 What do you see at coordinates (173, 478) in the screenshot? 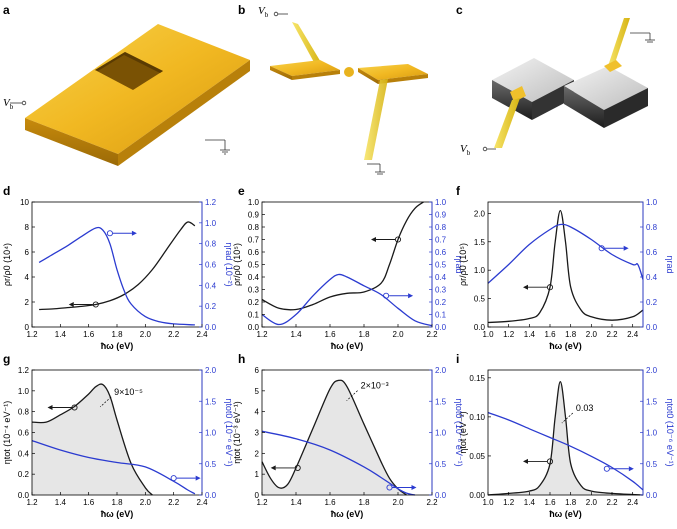
I see `marker-circle-g-right` at bounding box center [173, 478].